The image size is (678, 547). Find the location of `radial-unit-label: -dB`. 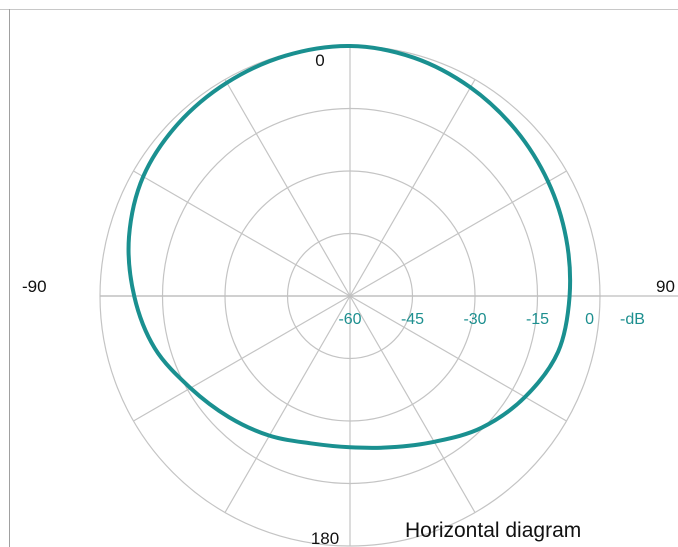

radial-unit-label: -dB is located at coordinates (632, 319).